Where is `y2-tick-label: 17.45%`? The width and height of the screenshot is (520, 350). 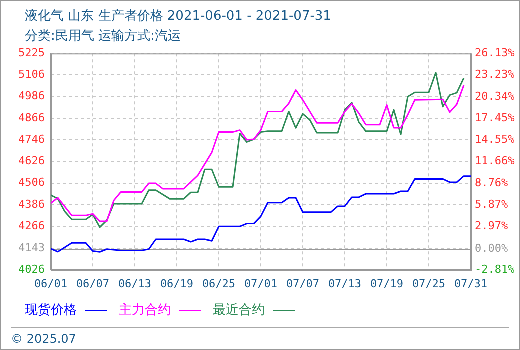
y2-tick-label: 17.45% is located at coordinates (495, 117).